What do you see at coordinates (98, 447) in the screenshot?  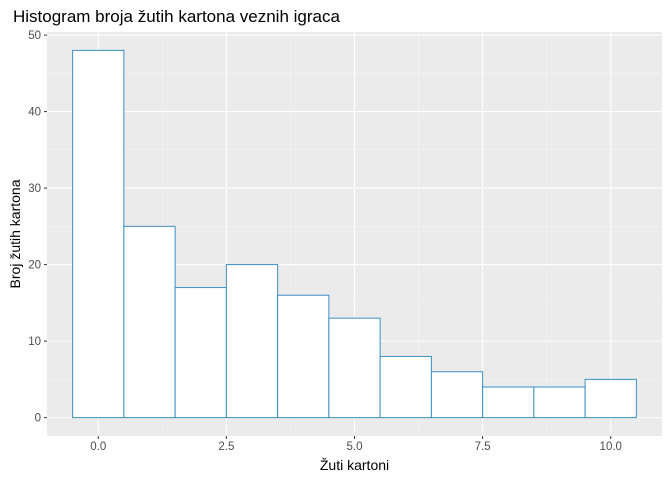 I see `x-tick-label: 0.0` at bounding box center [98, 447].